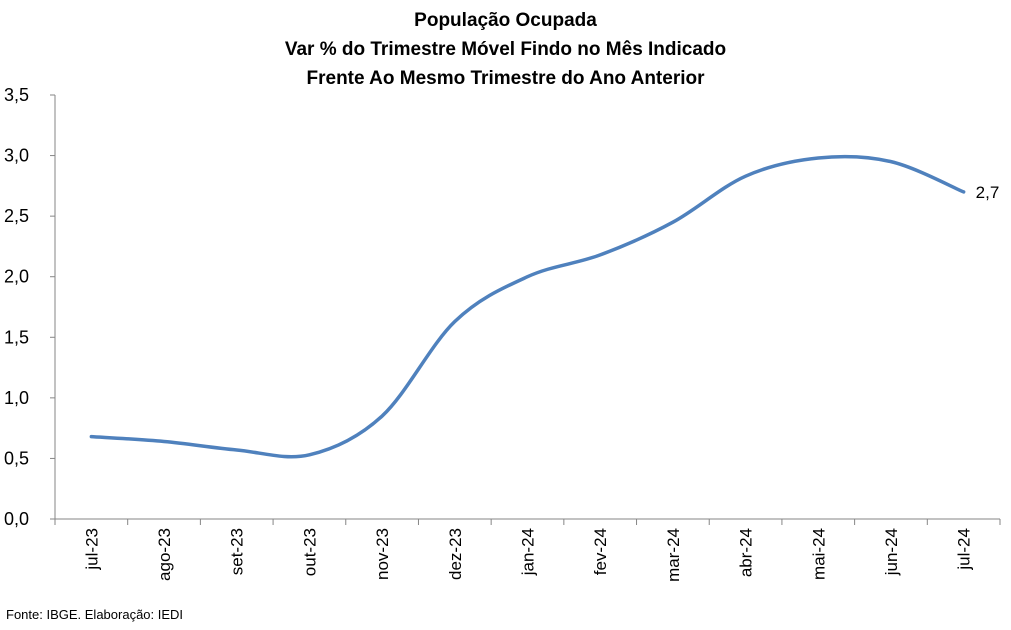 The image size is (1011, 630). Describe the element at coordinates (95, 614) in the screenshot. I see `source-note: Fonte: IBGE. Elaboração: IEDI` at that location.